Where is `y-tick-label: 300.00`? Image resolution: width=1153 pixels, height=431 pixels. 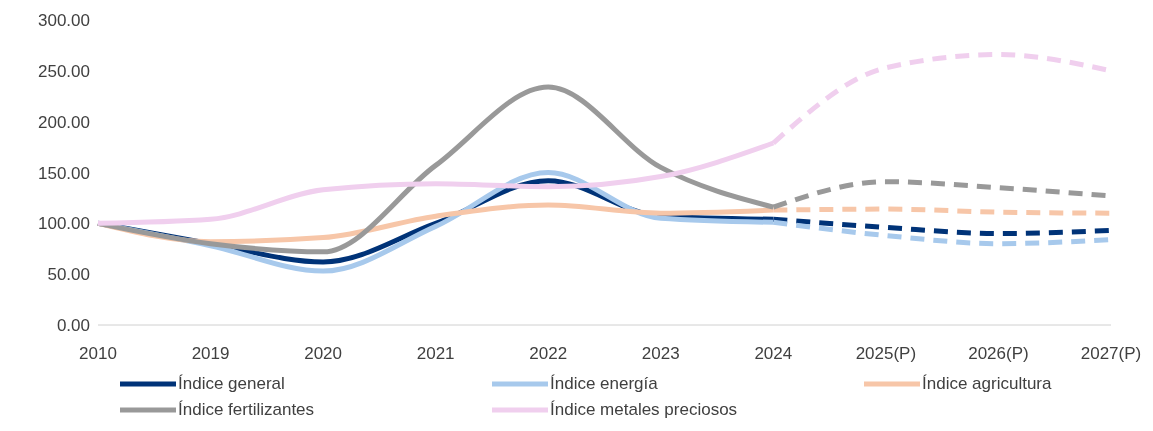
y-tick-label: 300.00 is located at coordinates (64, 21).